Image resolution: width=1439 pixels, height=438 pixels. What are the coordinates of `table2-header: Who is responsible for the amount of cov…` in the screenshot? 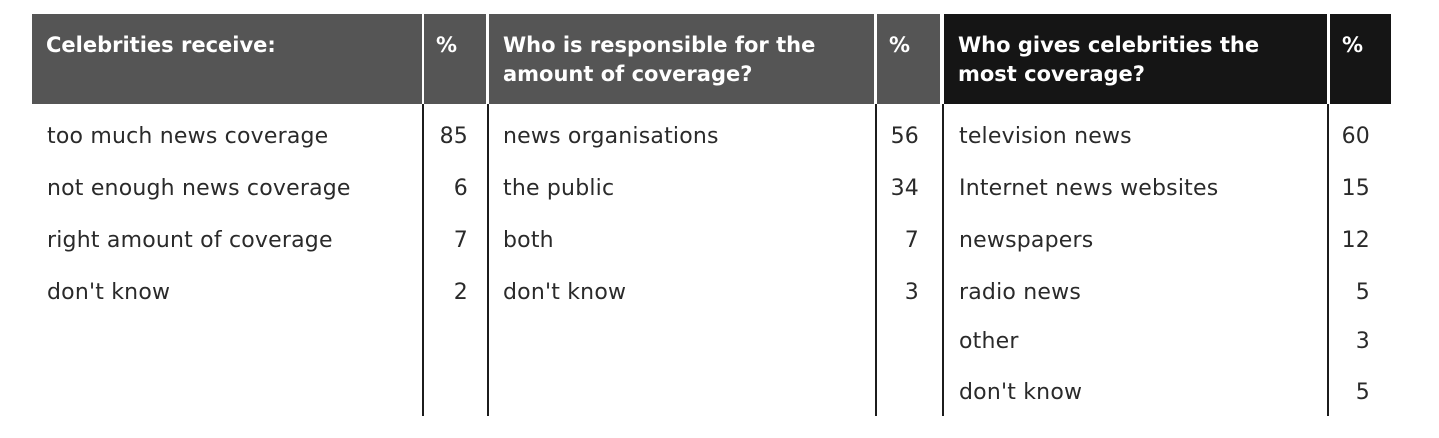 It's located at (681, 59).